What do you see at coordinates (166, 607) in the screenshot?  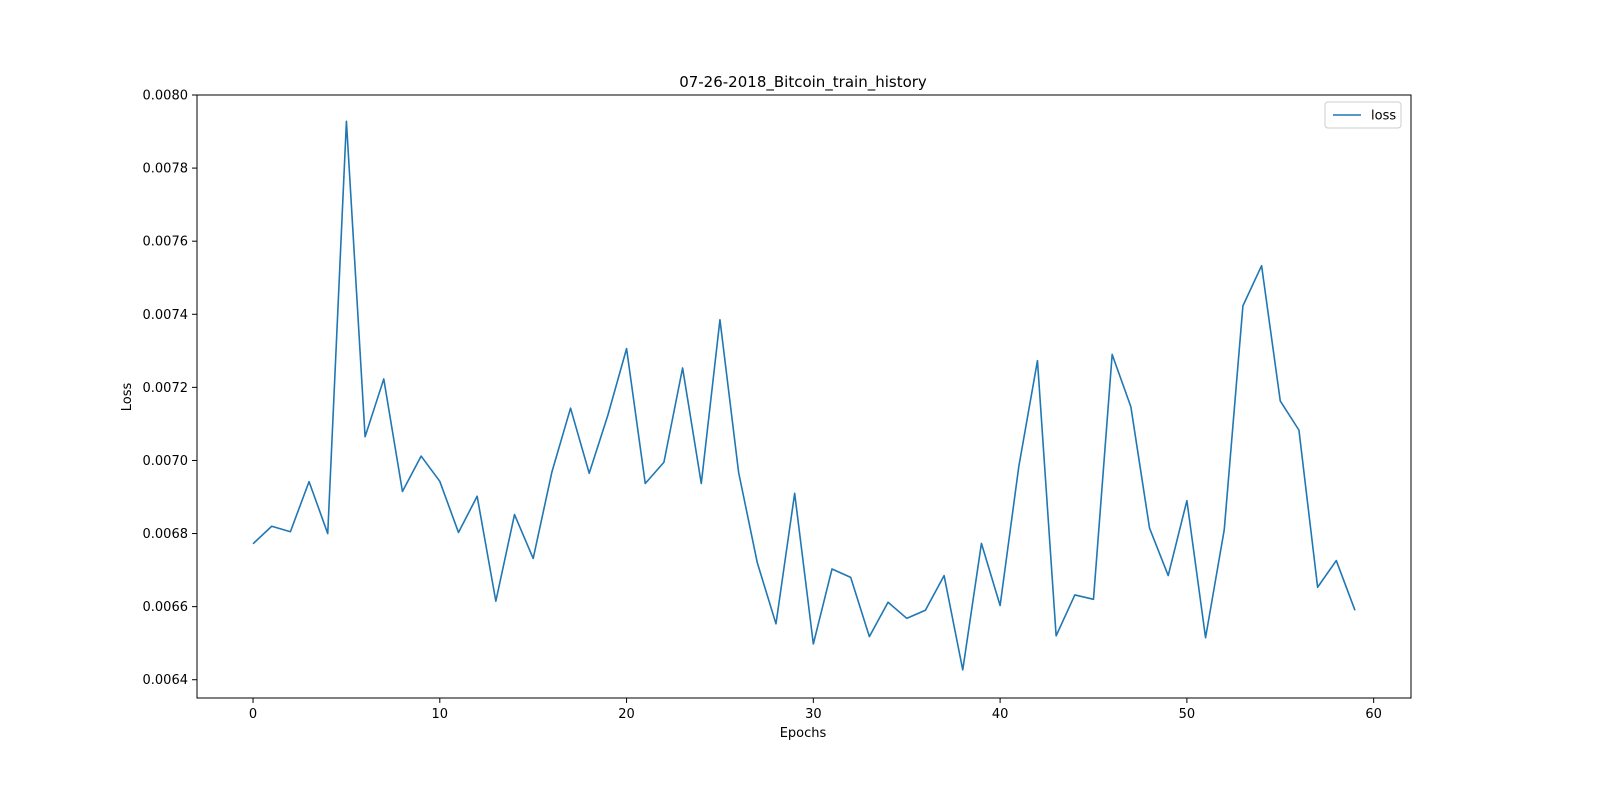 I see `y-tick-label: 0.0066` at bounding box center [166, 607].